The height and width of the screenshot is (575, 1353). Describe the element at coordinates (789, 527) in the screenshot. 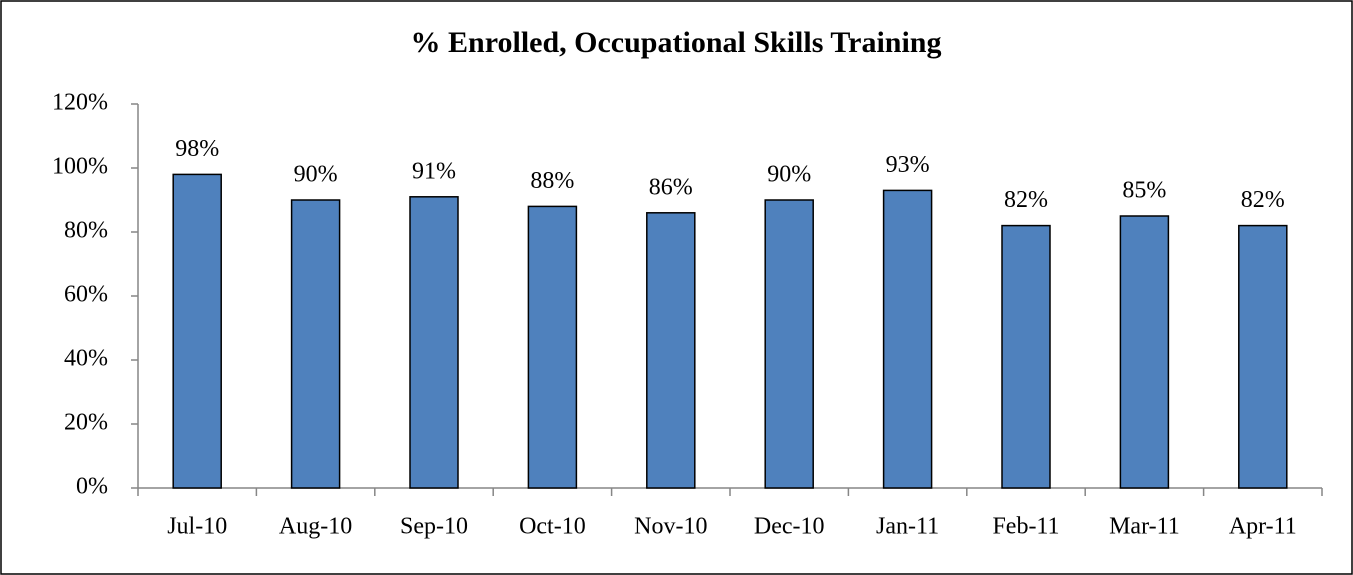

I see `x-tick-label: Dec-10` at that location.